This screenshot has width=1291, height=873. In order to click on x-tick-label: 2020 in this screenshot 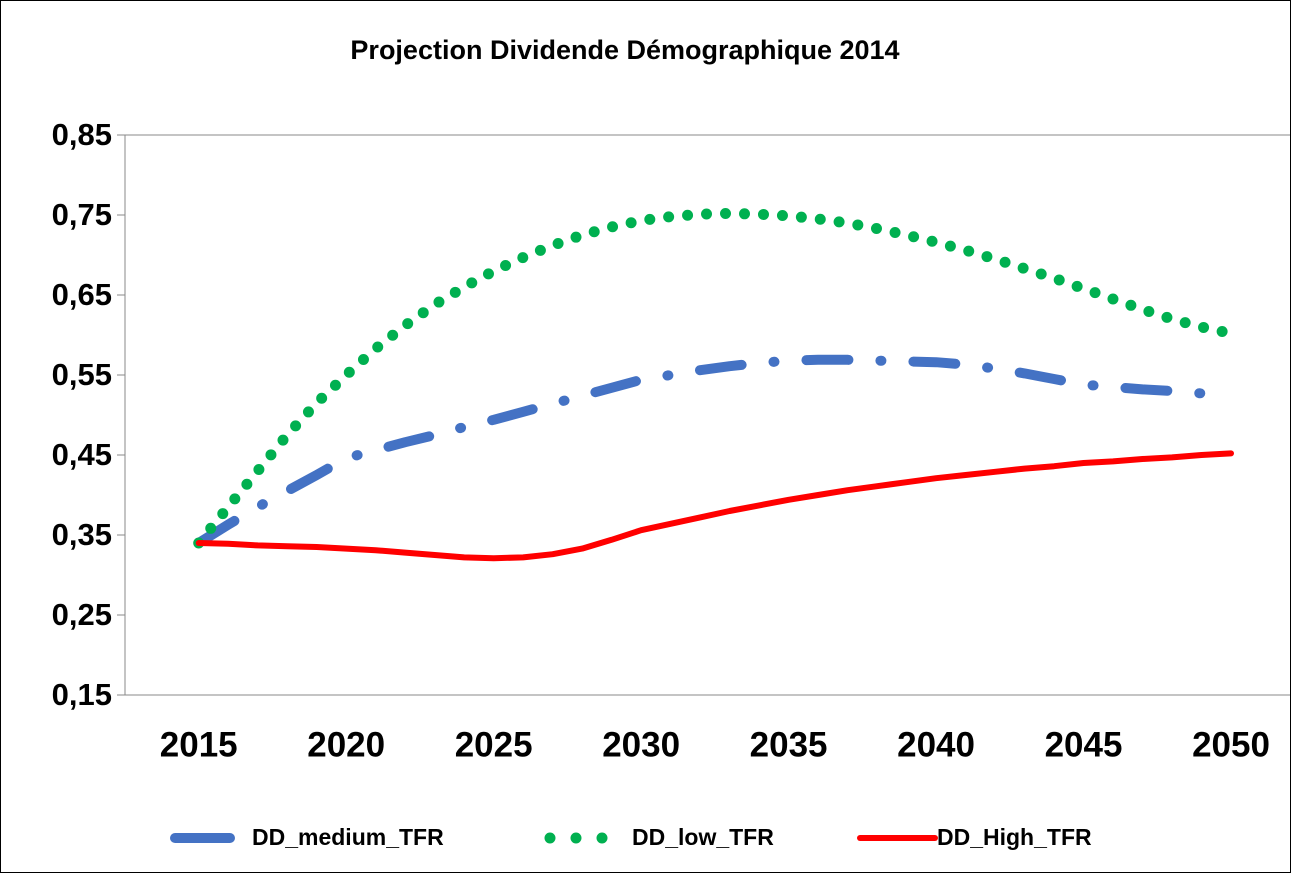, I will do `click(346, 744)`.